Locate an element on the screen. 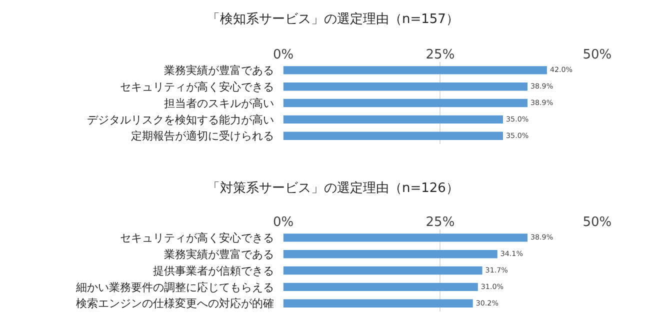  y-tick-label: 細かい業務要件の調整に応じてもらえる is located at coordinates (174, 287).